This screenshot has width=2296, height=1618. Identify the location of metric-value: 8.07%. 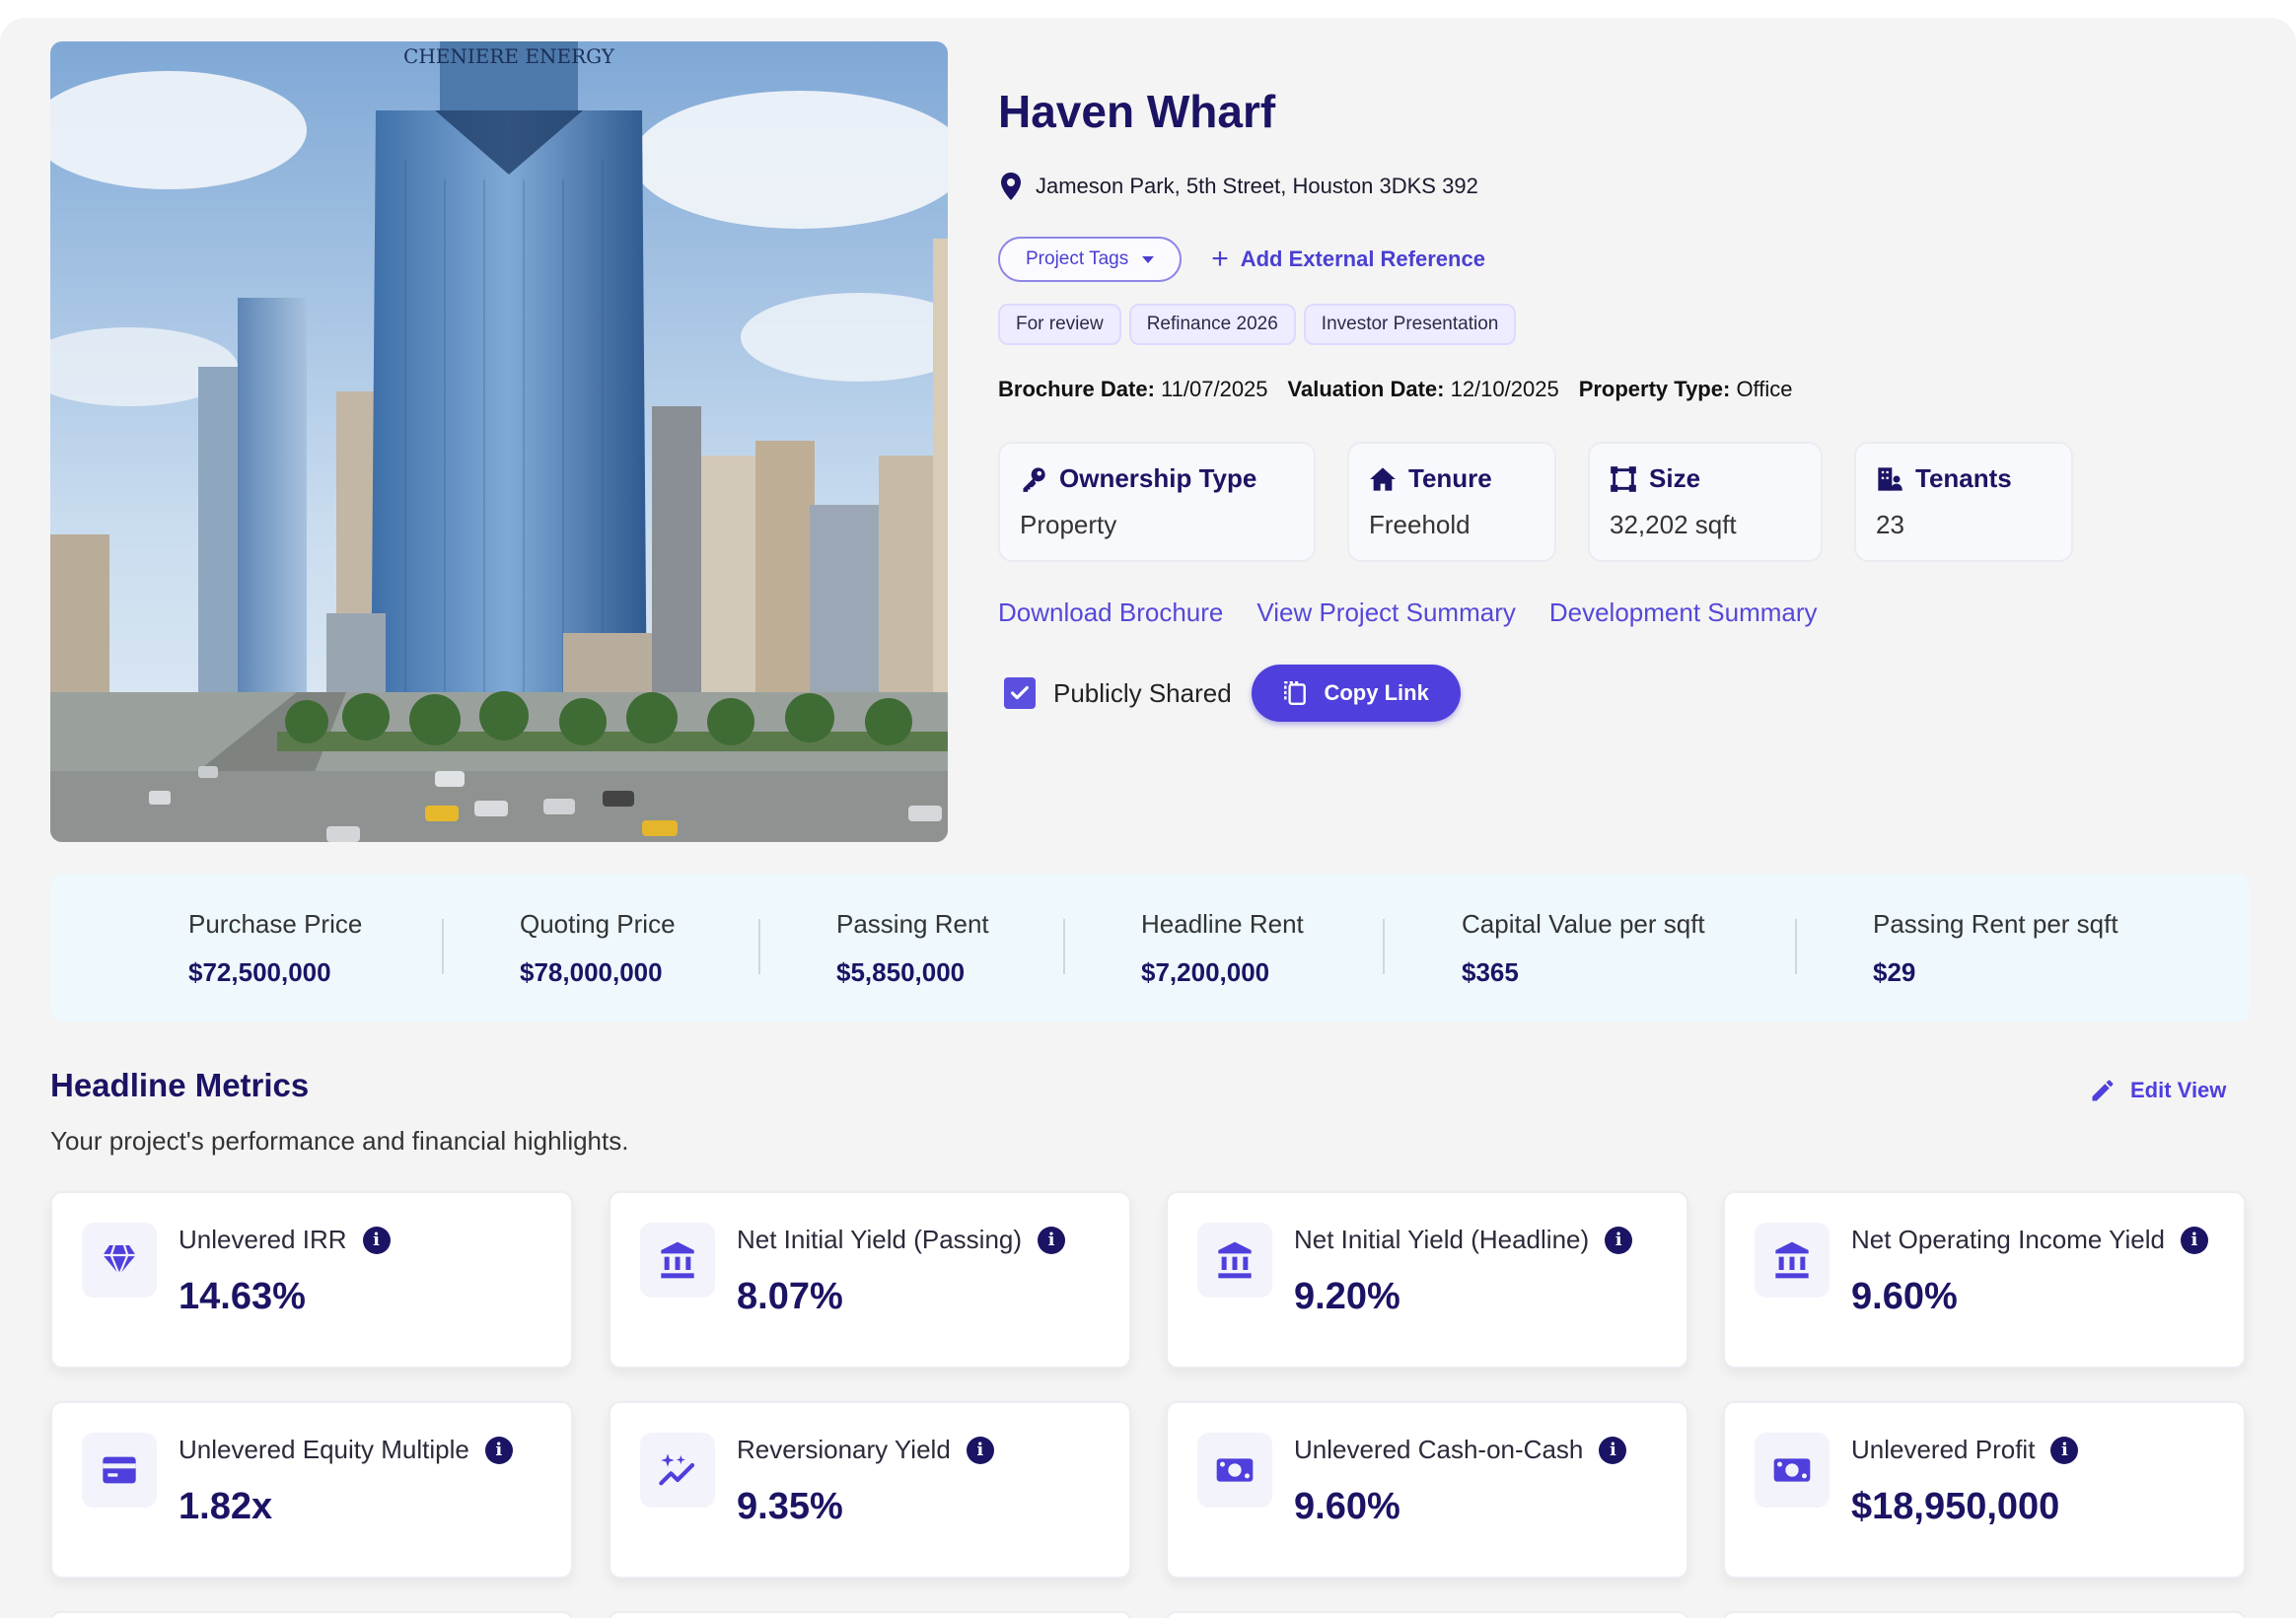
(790, 1296).